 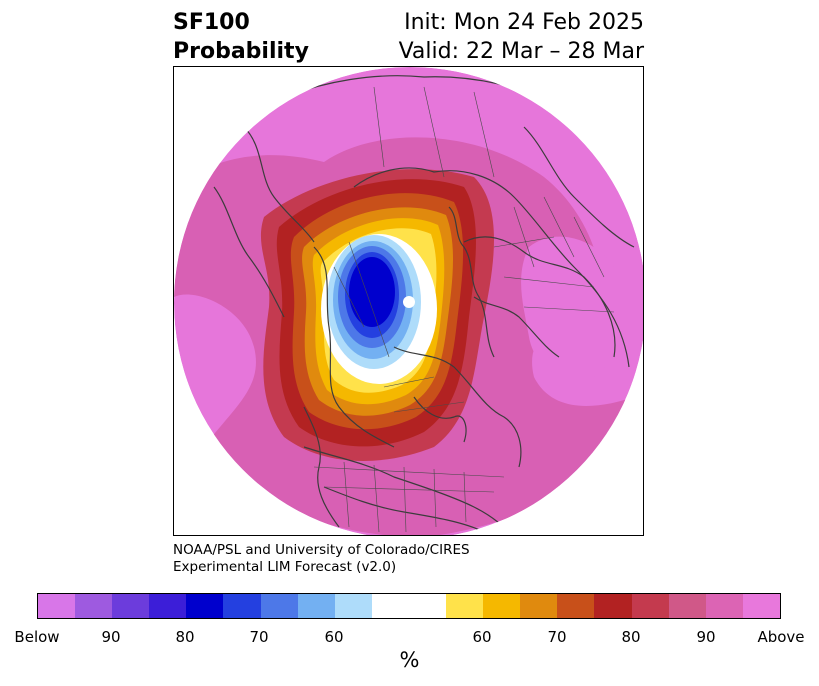 I want to click on field-below-max, so click(x=372, y=292).